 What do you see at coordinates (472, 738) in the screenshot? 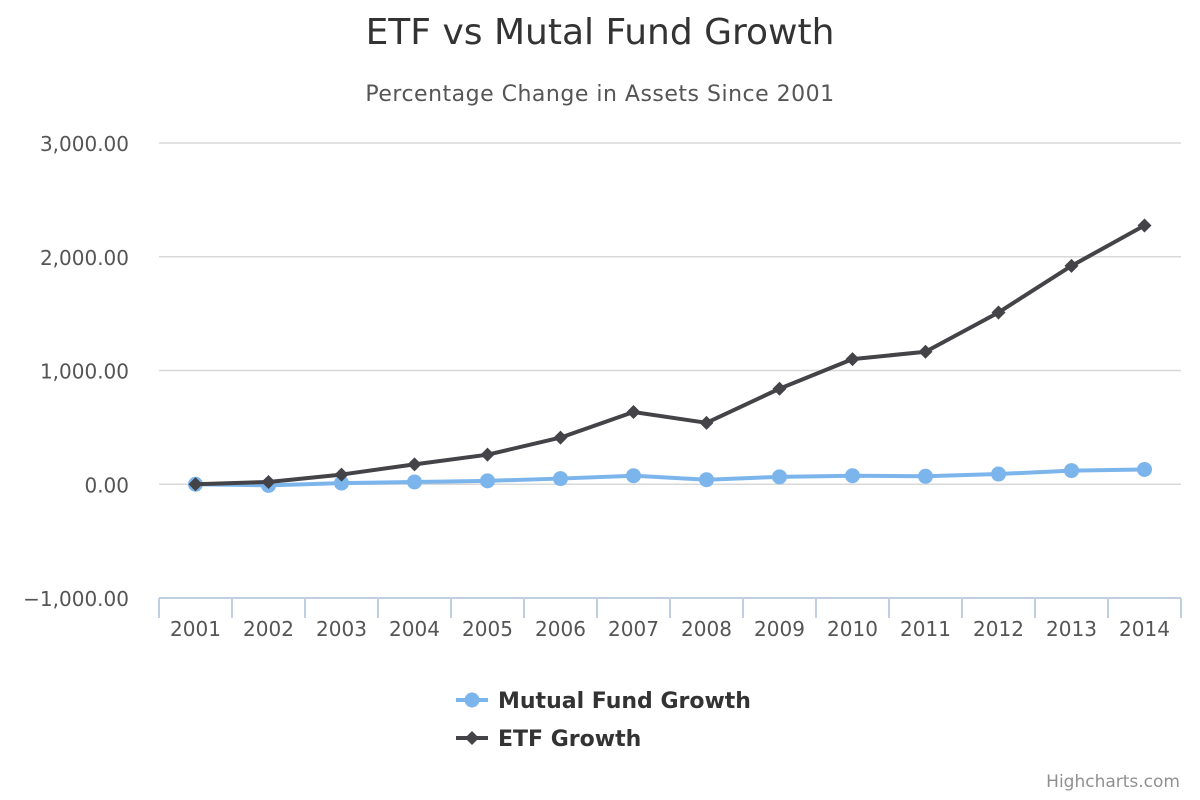
I see `legend-marker-diamond` at bounding box center [472, 738].